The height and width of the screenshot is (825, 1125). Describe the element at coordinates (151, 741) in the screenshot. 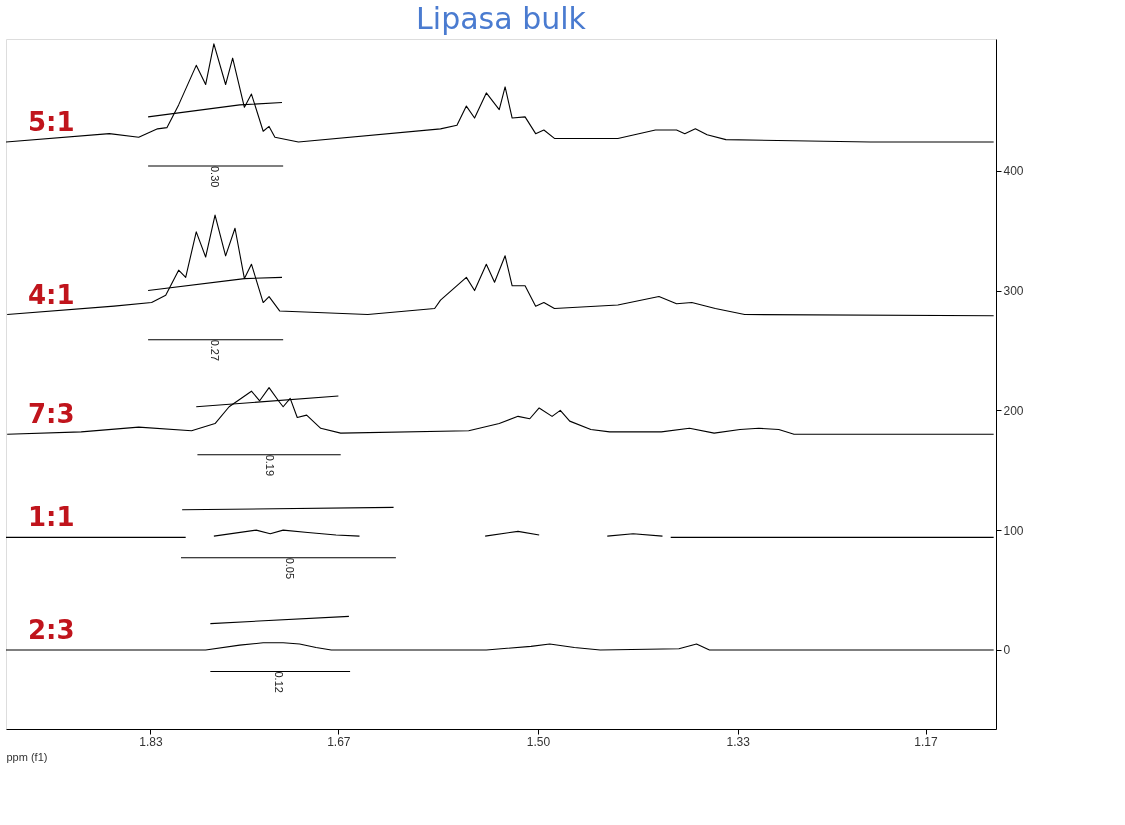

I see `x-tick-label: 1.83` at that location.